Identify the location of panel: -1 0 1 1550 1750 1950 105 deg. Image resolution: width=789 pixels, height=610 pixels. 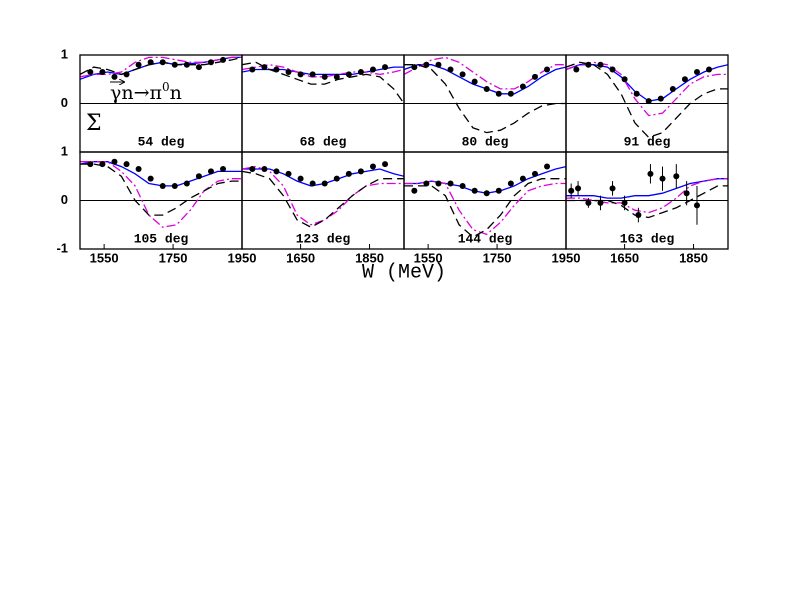
(156, 204).